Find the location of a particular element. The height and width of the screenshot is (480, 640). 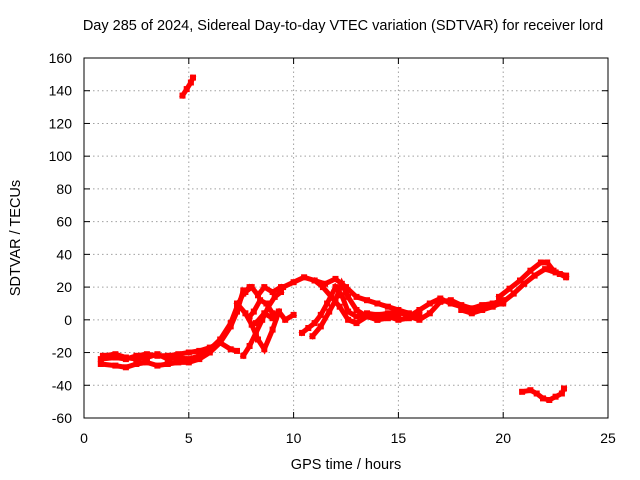

y-tick-label: 20 is located at coordinates (64, 287).